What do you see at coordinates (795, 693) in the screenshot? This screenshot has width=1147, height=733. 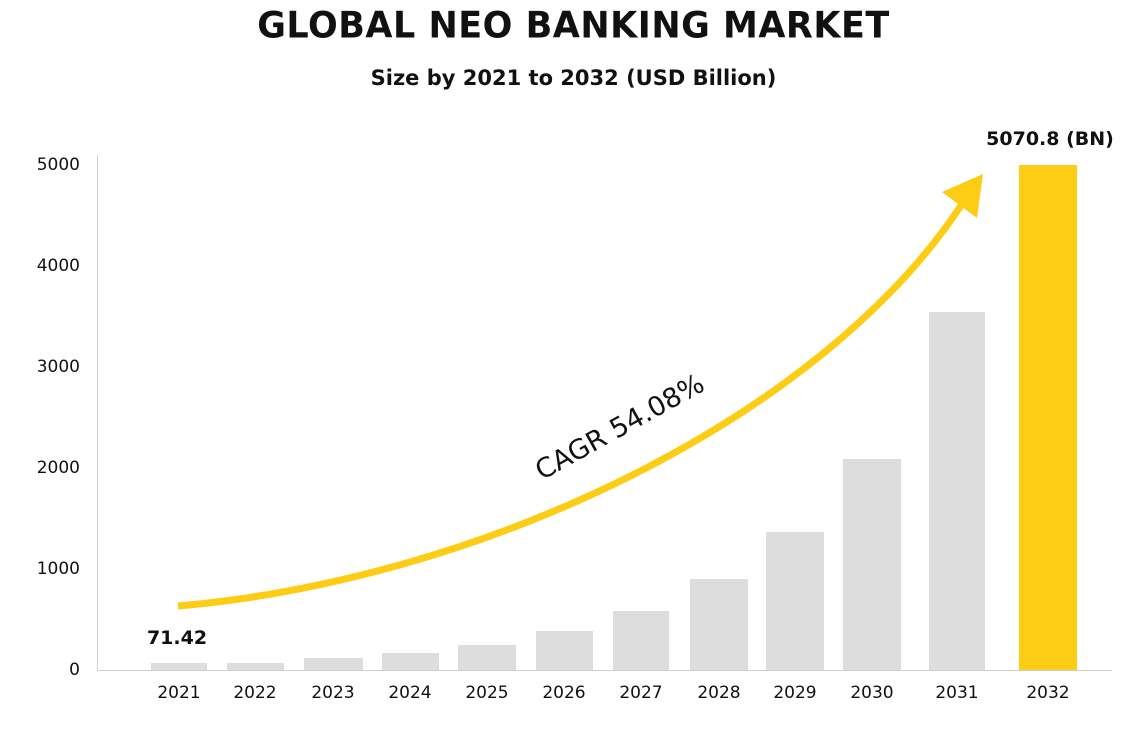 I see `x-tick-2029: 2029` at bounding box center [795, 693].